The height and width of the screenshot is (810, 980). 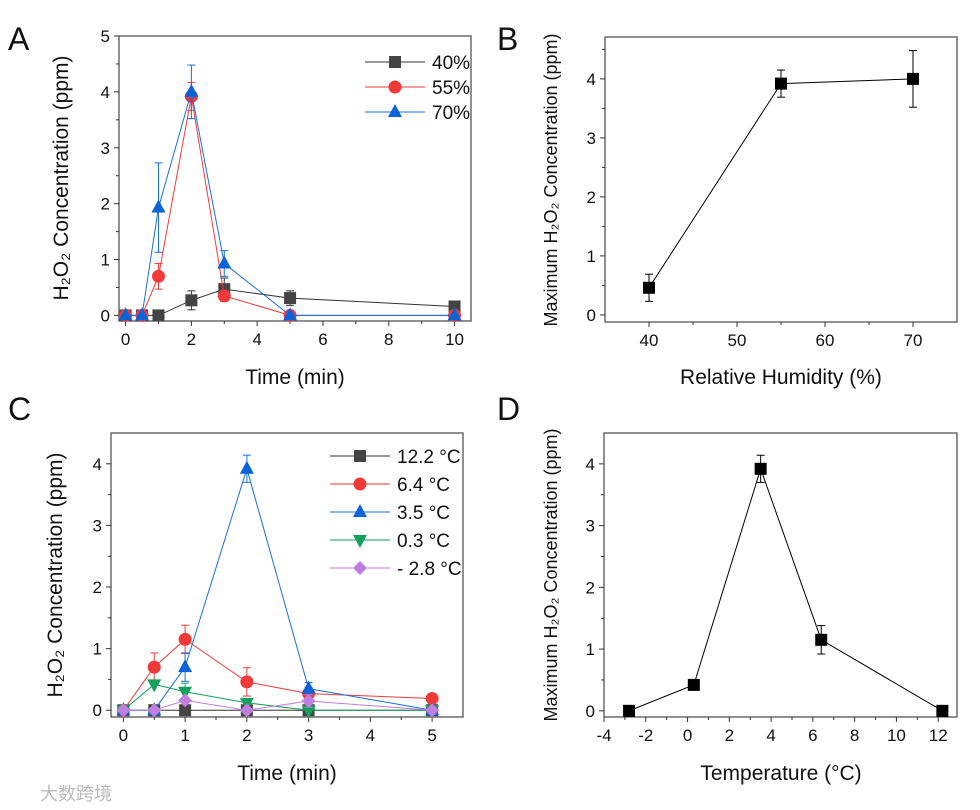 I want to click on panel-b-xtick-label: 60, so click(x=825, y=340).